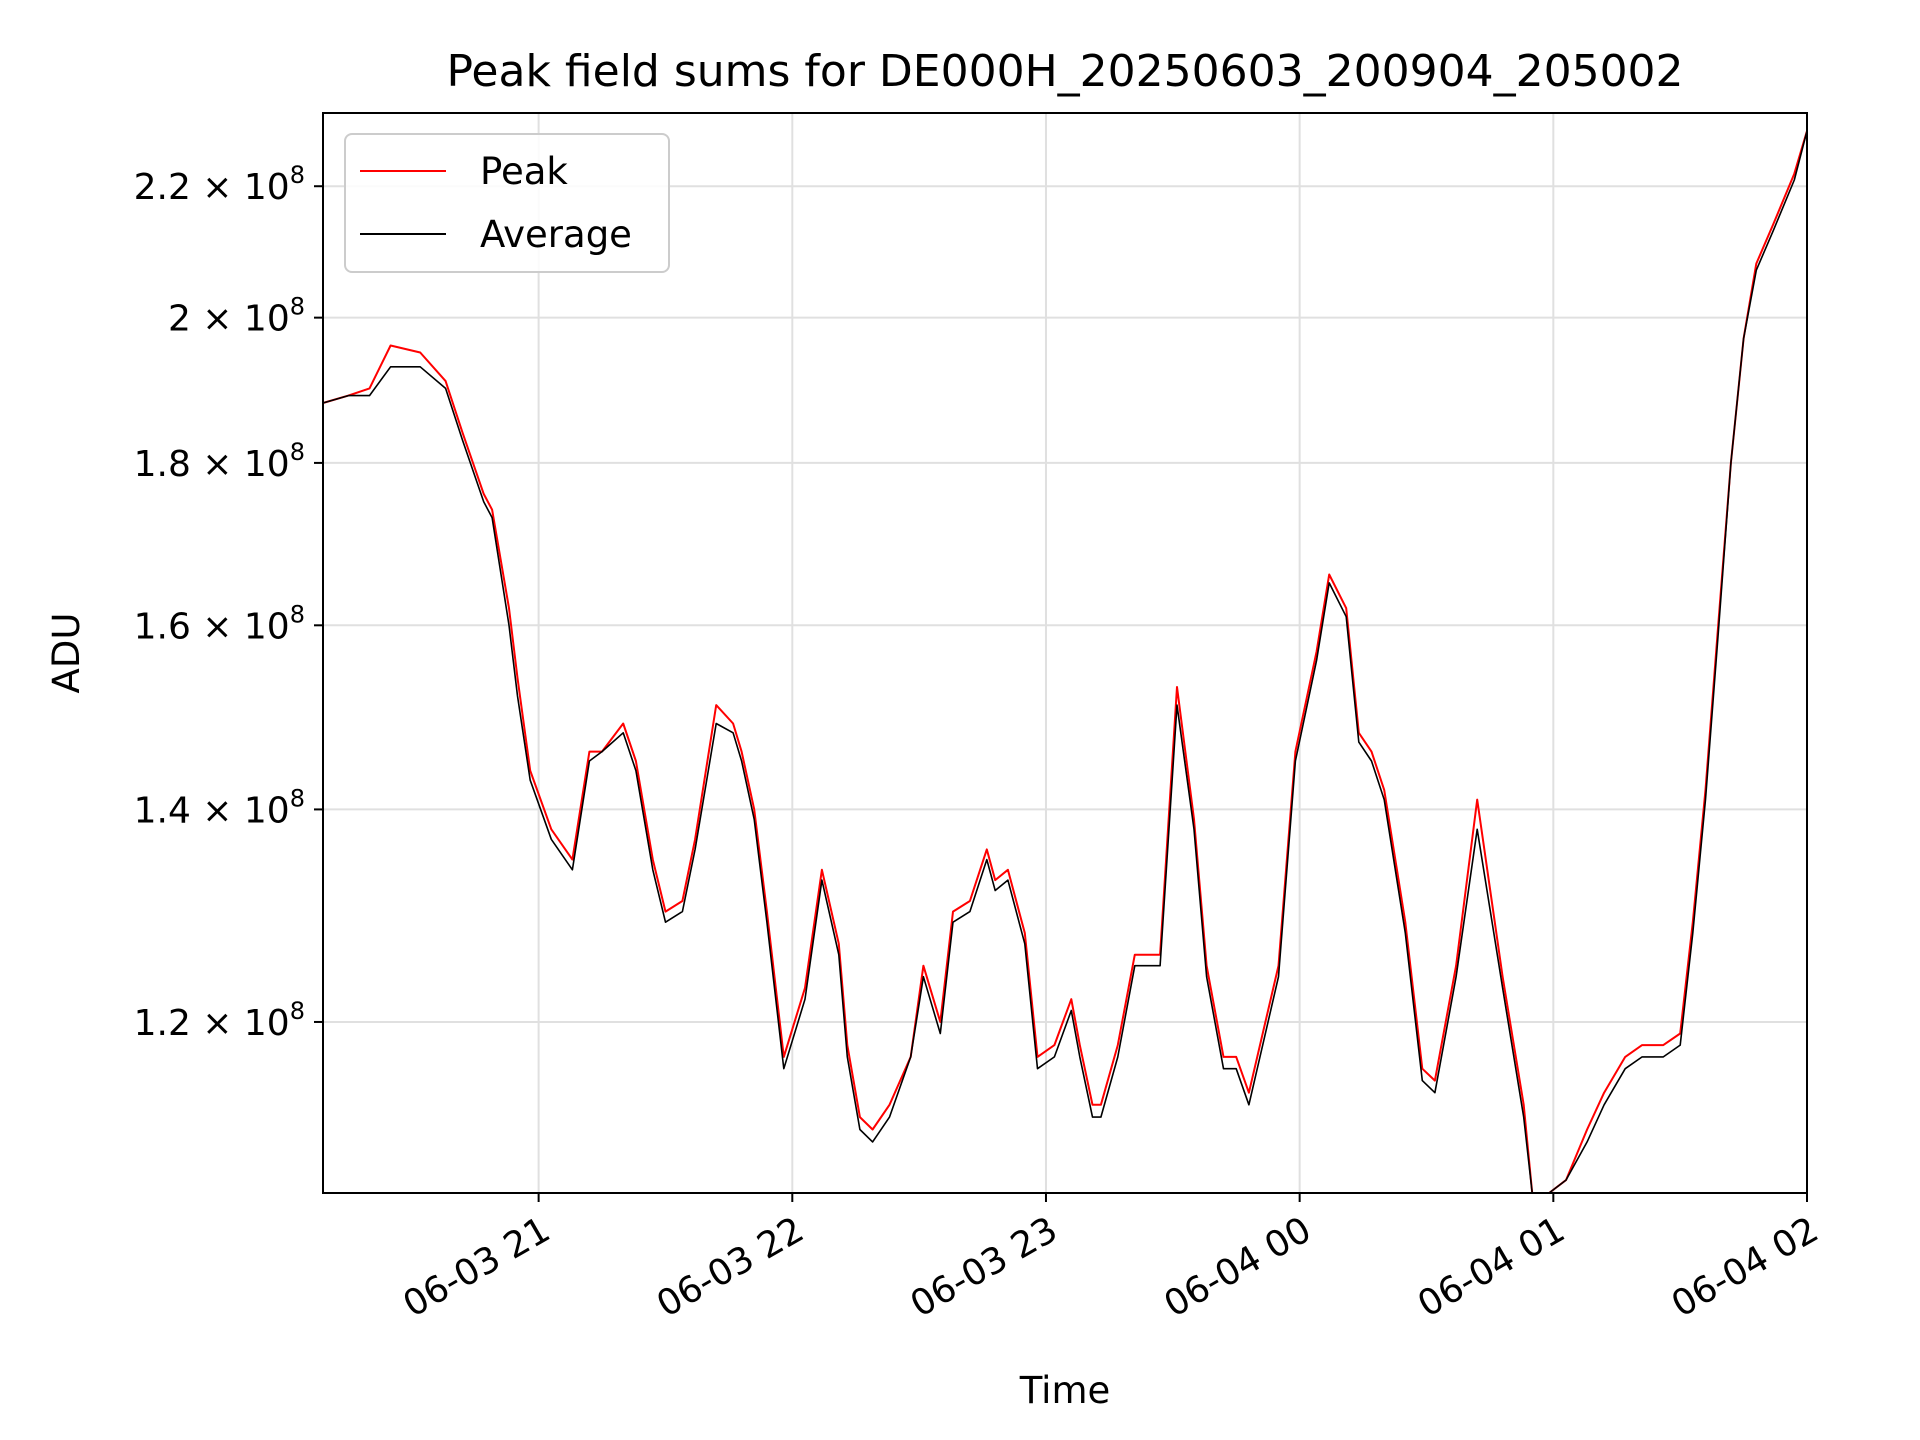  What do you see at coordinates (1065, 1390) in the screenshot?
I see `x-axis-label: Time` at bounding box center [1065, 1390].